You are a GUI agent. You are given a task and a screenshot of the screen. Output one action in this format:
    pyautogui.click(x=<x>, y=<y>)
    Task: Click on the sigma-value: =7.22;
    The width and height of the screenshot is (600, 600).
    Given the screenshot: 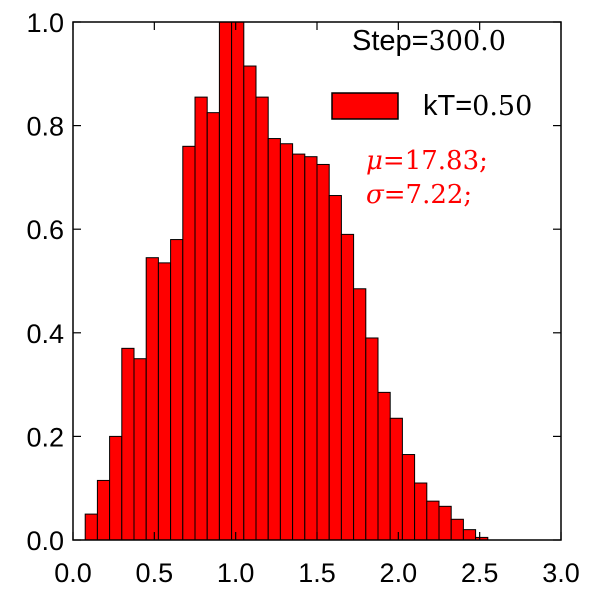 What is the action you would take?
    pyautogui.click(x=428, y=195)
    